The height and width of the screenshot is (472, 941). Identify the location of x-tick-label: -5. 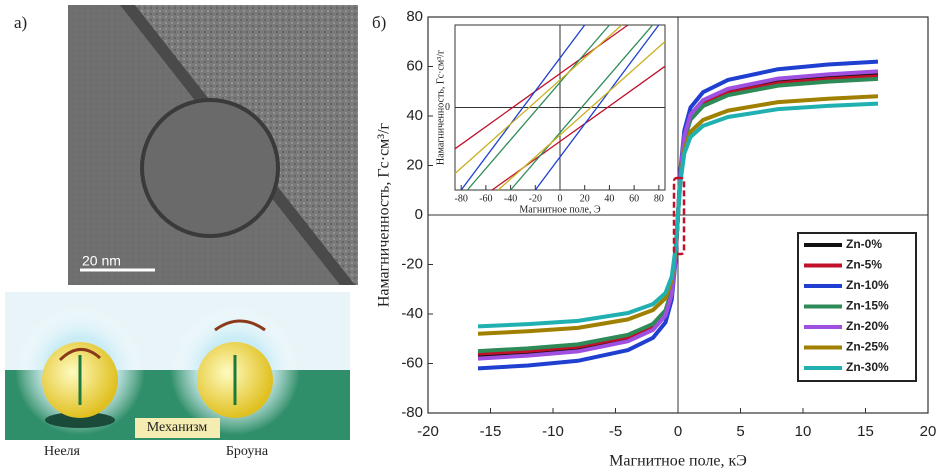
(615, 431).